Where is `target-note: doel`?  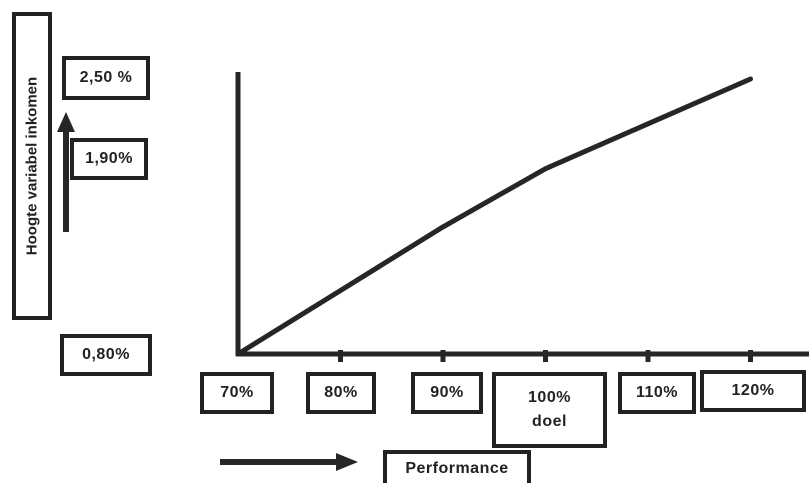
target-note: doel is located at coordinates (549, 421).